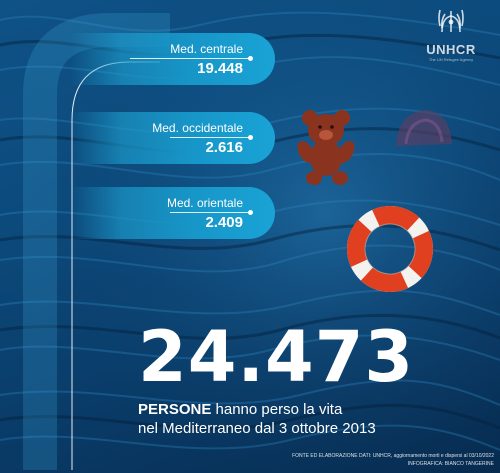 The image size is (500, 473). What do you see at coordinates (206, 49) in the screenshot?
I see `region-central-label: Med. centrale` at bounding box center [206, 49].